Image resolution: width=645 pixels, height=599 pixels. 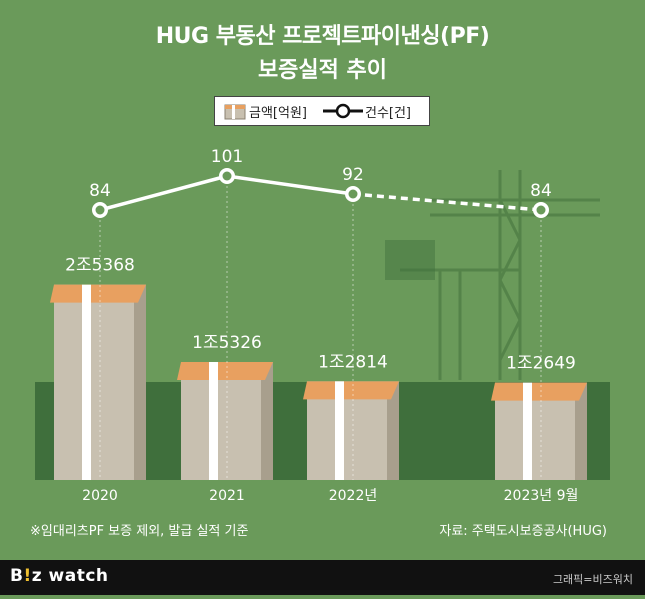 I want to click on bar-value-label: 1조5326, so click(x=227, y=343).